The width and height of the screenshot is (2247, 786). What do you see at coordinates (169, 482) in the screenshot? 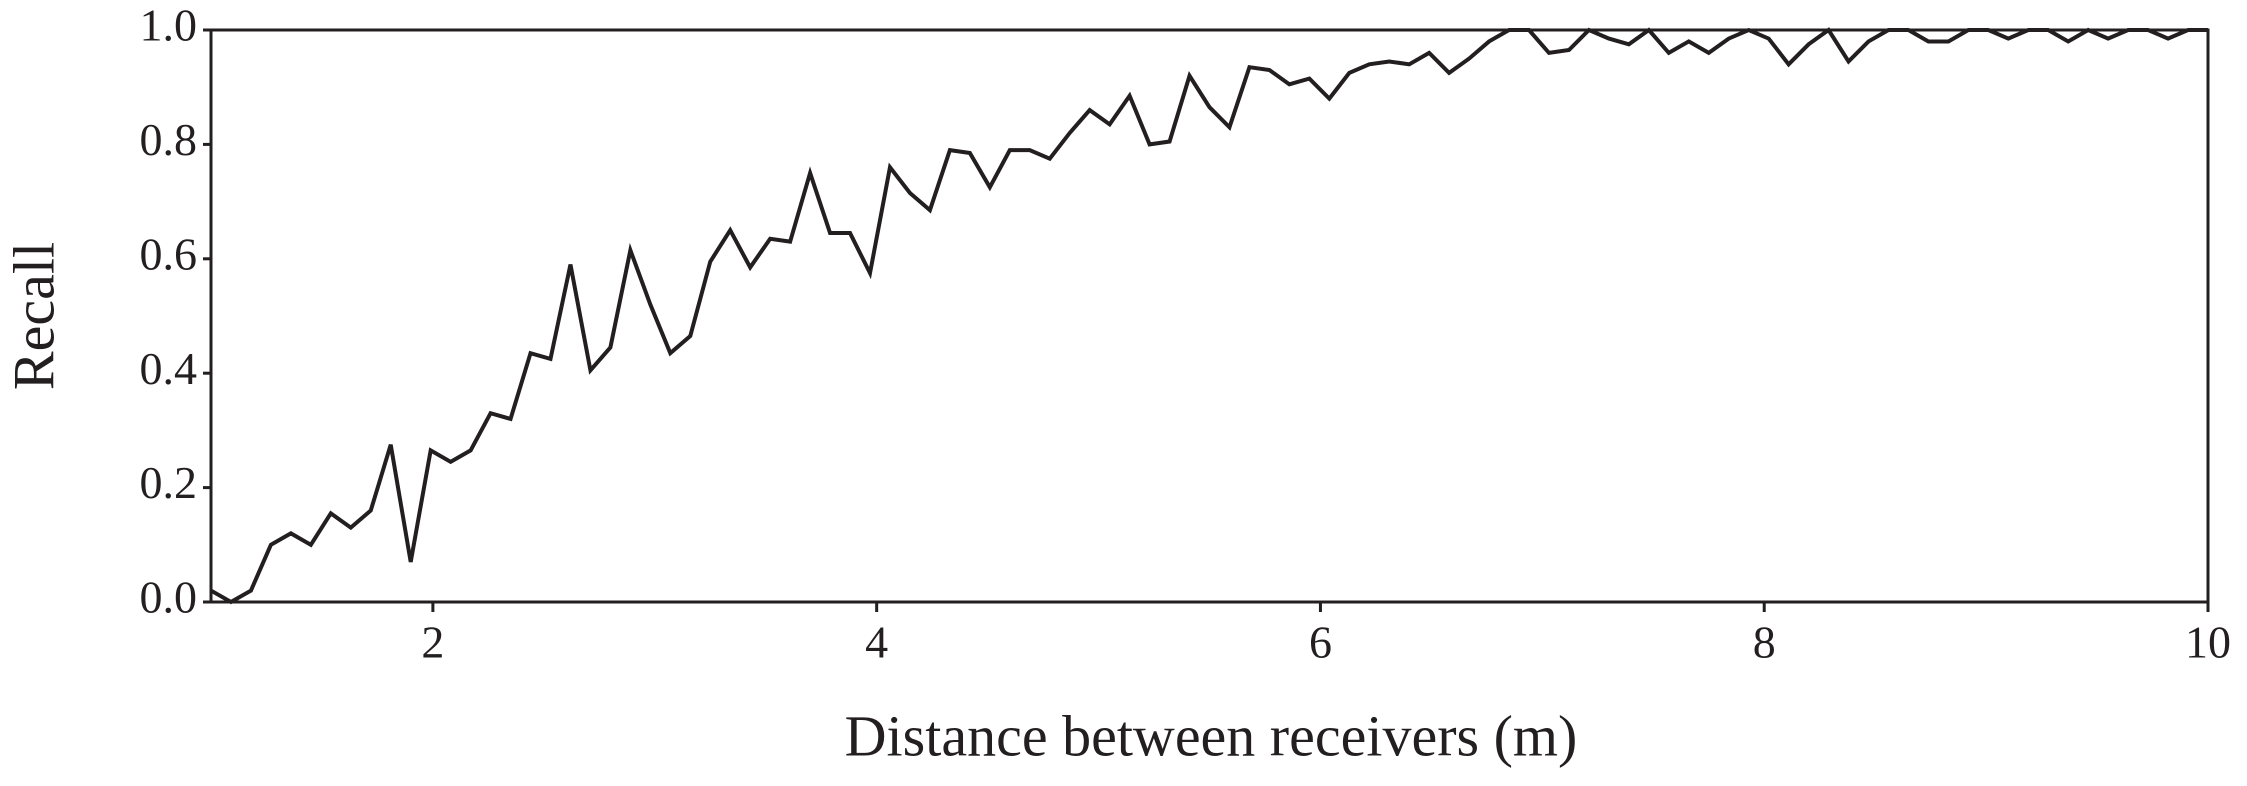
I see `y-tick-label: 0.2` at bounding box center [169, 482].